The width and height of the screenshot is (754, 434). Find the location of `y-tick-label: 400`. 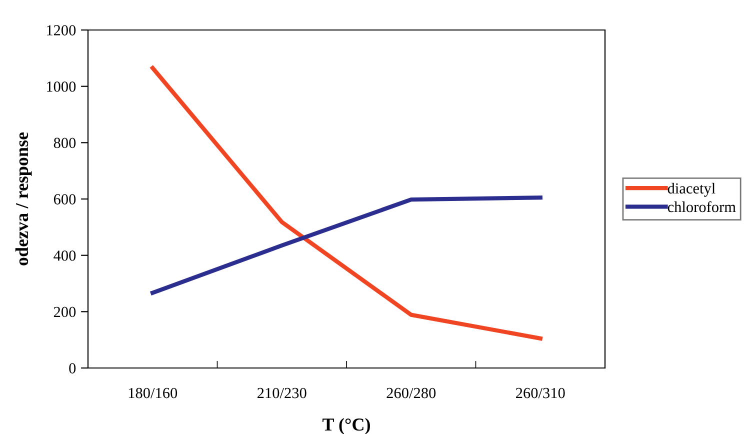

y-tick-label: 400 is located at coordinates (65, 255).